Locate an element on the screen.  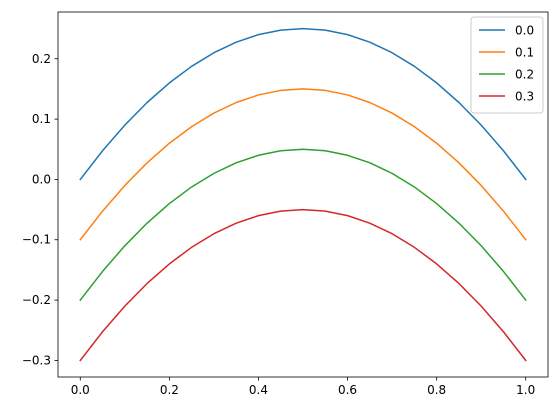
y-tick-label: 0.0 is located at coordinates (41, 179).